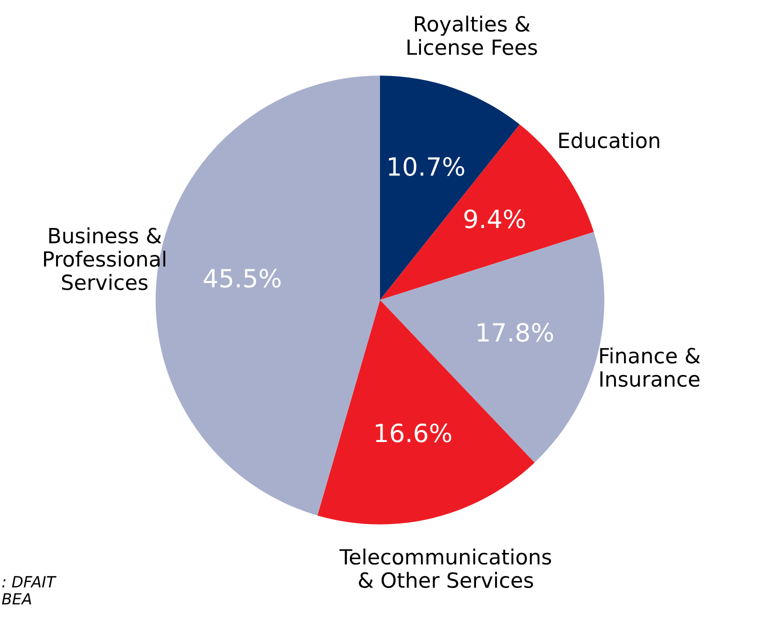 This screenshot has width=778, height=620. What do you see at coordinates (105, 258) in the screenshot?
I see `slice-label: Business & Professional Services` at bounding box center [105, 258].